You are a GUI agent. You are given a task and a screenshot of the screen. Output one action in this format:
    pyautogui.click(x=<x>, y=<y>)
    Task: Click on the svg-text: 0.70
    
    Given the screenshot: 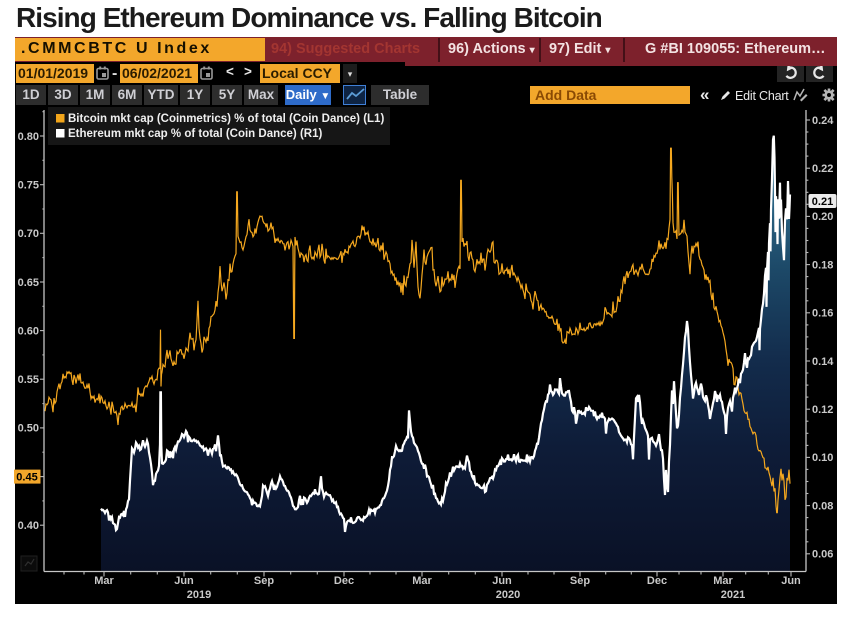 What is the action you would take?
    pyautogui.click(x=28, y=234)
    